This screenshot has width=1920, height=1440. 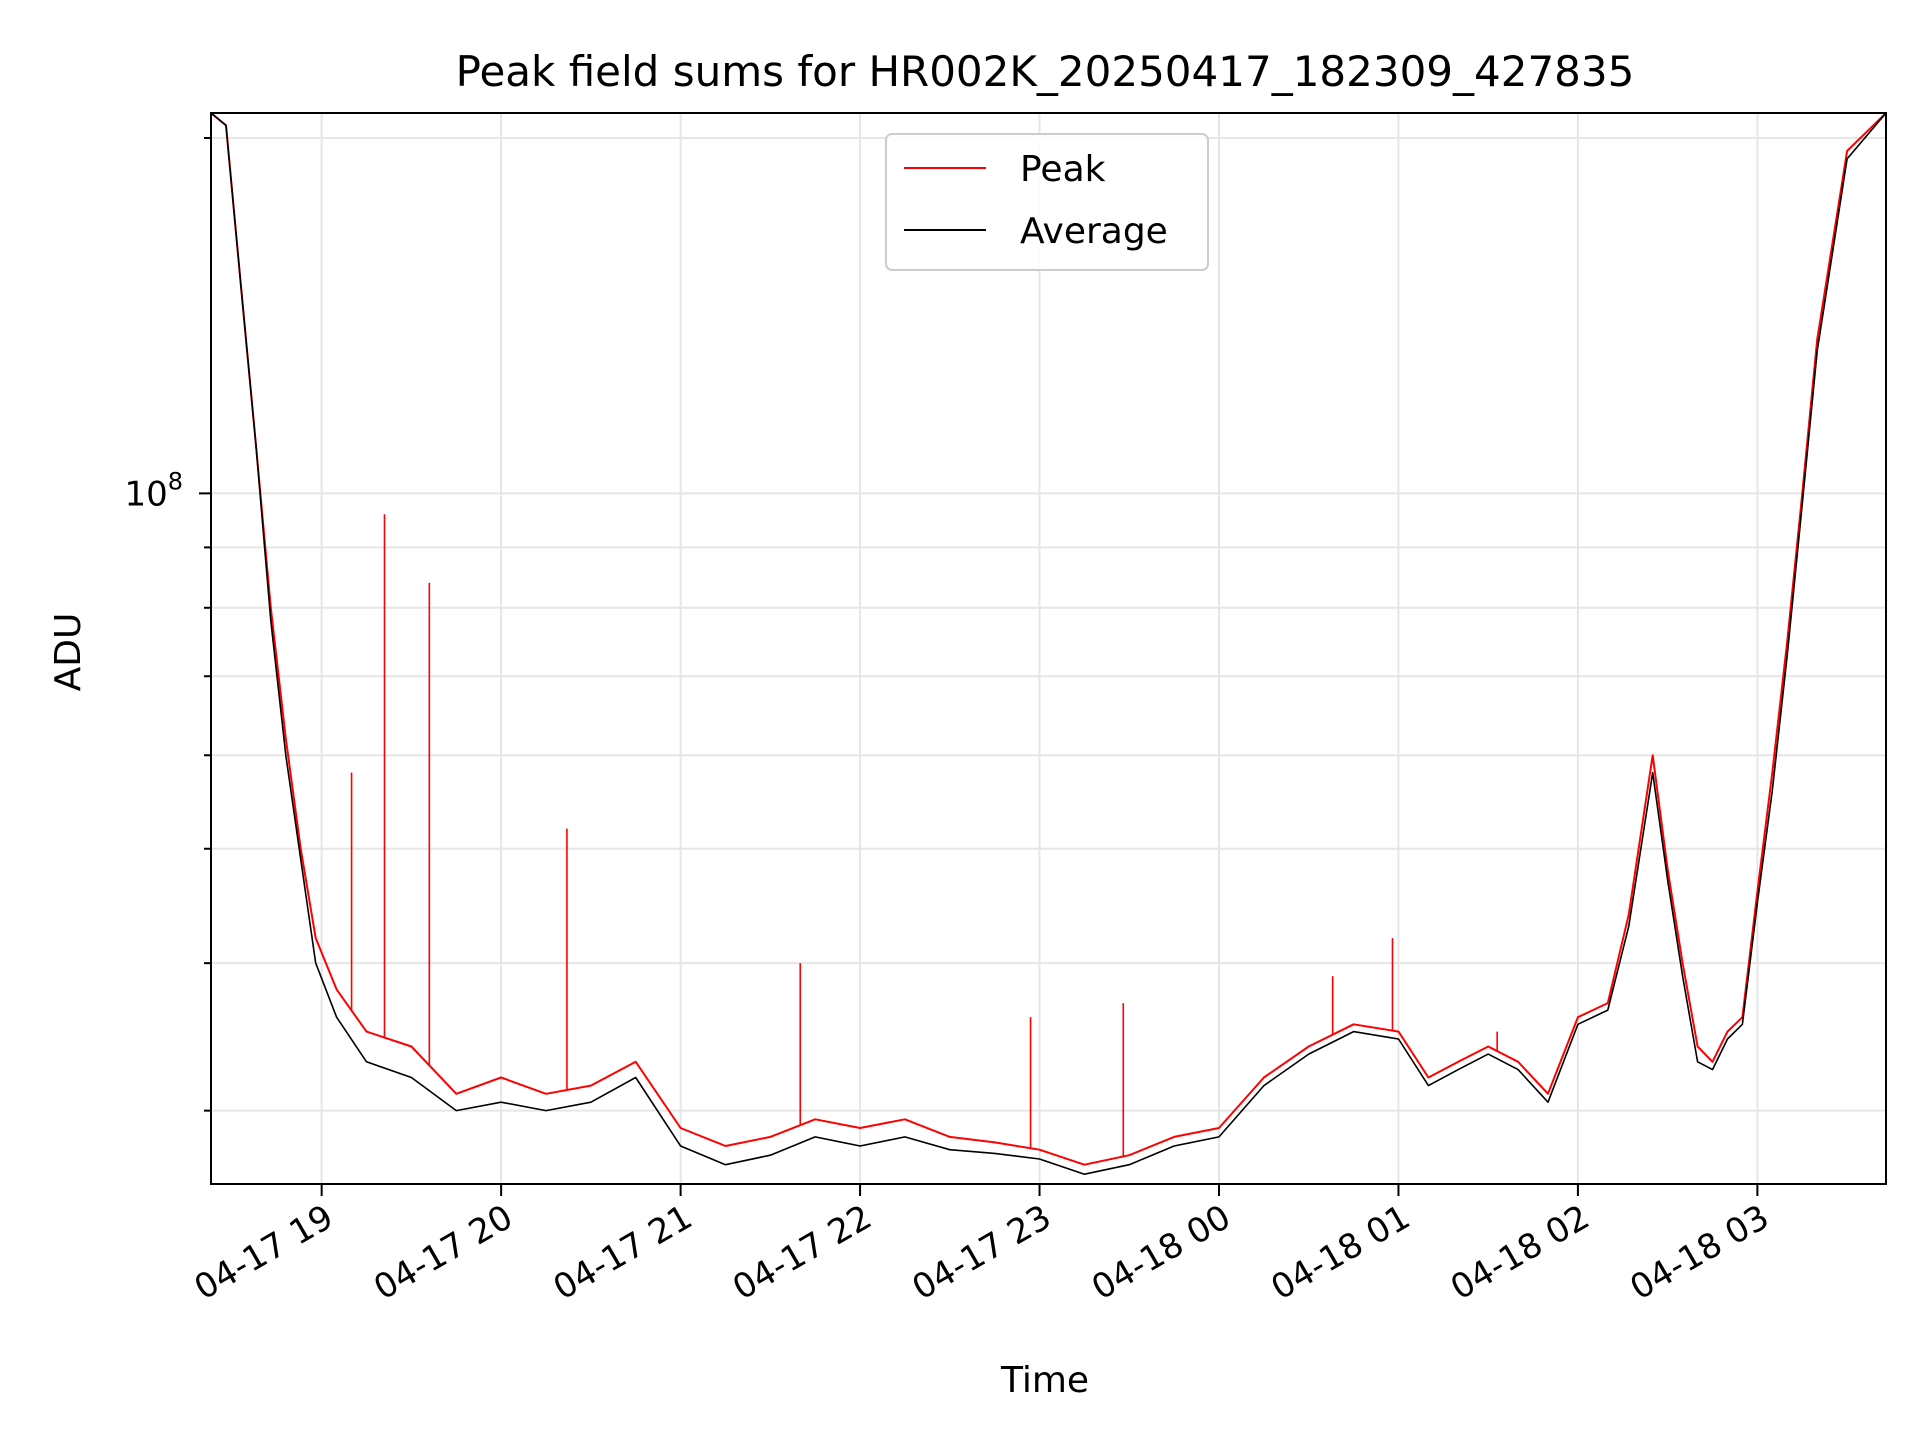 What do you see at coordinates (1044, 1380) in the screenshot?
I see `x-axis-title: Time` at bounding box center [1044, 1380].